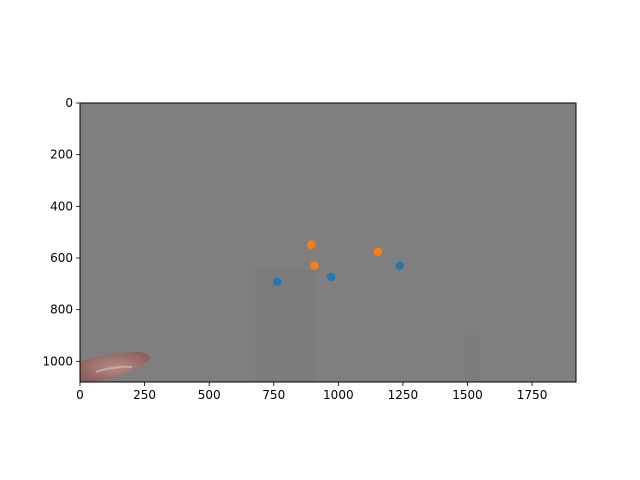  I want to click on y-tick-label: 1000, so click(57, 361).